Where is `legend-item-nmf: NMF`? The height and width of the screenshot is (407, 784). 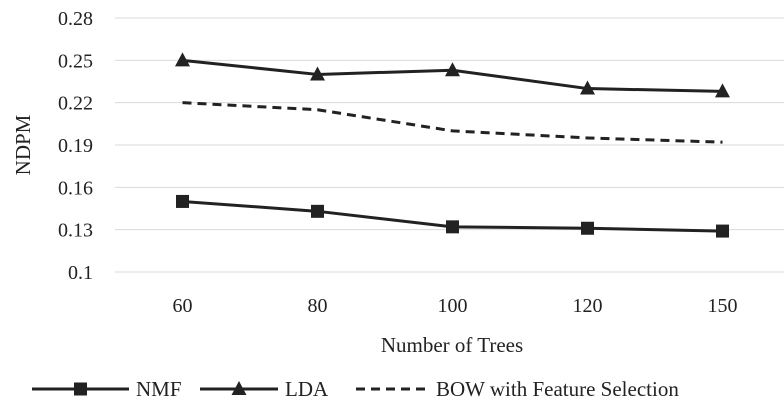 legend-item-nmf: NMF is located at coordinates (107, 389).